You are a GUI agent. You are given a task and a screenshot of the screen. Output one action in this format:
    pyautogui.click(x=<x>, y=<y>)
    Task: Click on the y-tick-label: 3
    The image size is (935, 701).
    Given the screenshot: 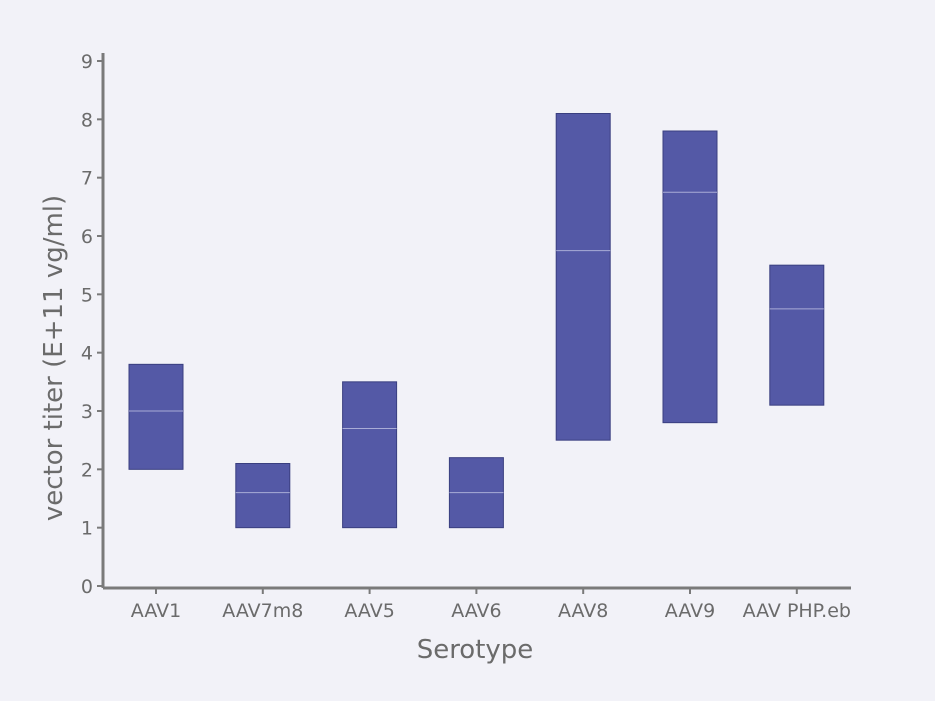 What is the action you would take?
    pyautogui.click(x=87, y=412)
    